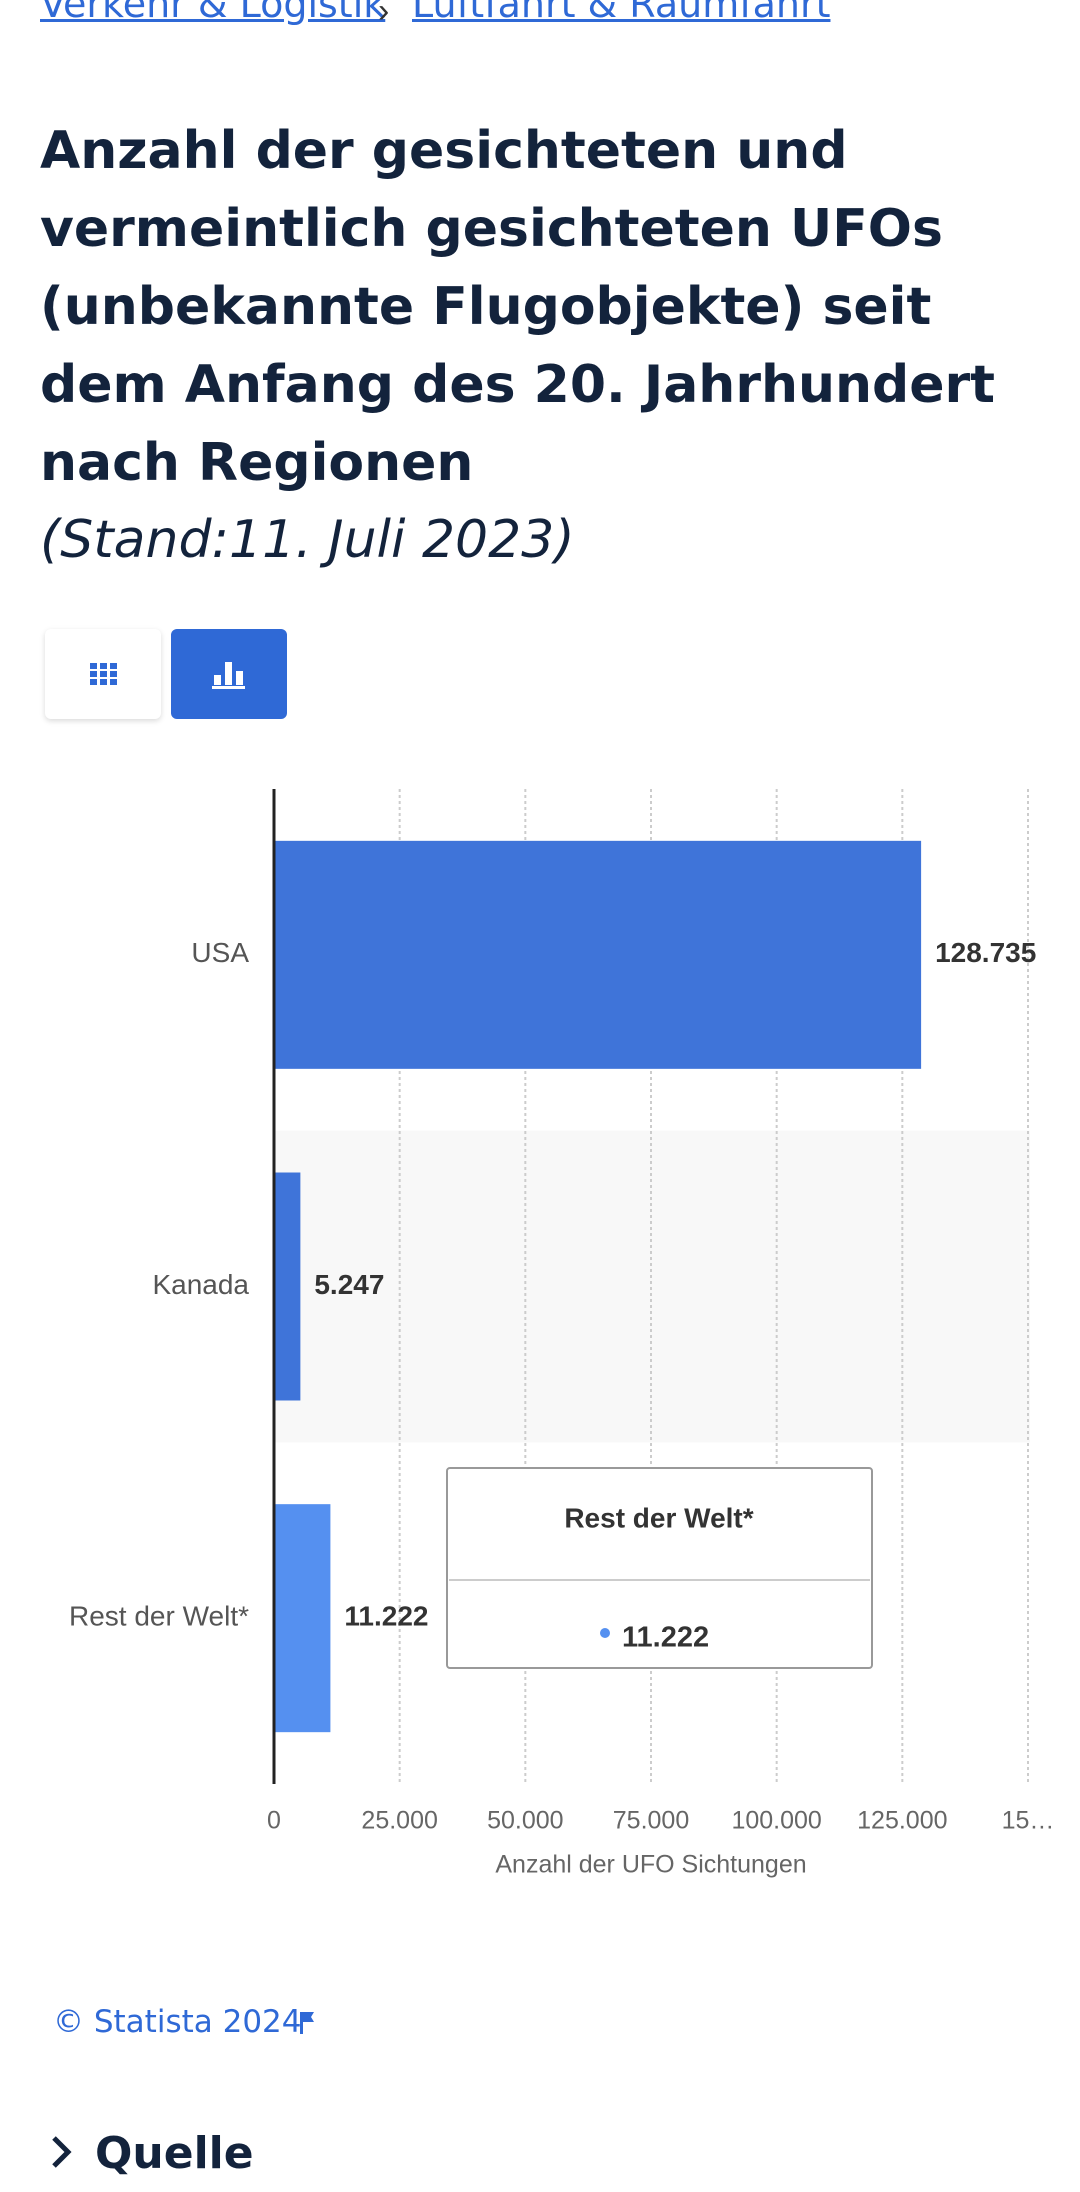 This screenshot has width=1080, height=2192. I want to click on table-view-button, so click(103, 674).